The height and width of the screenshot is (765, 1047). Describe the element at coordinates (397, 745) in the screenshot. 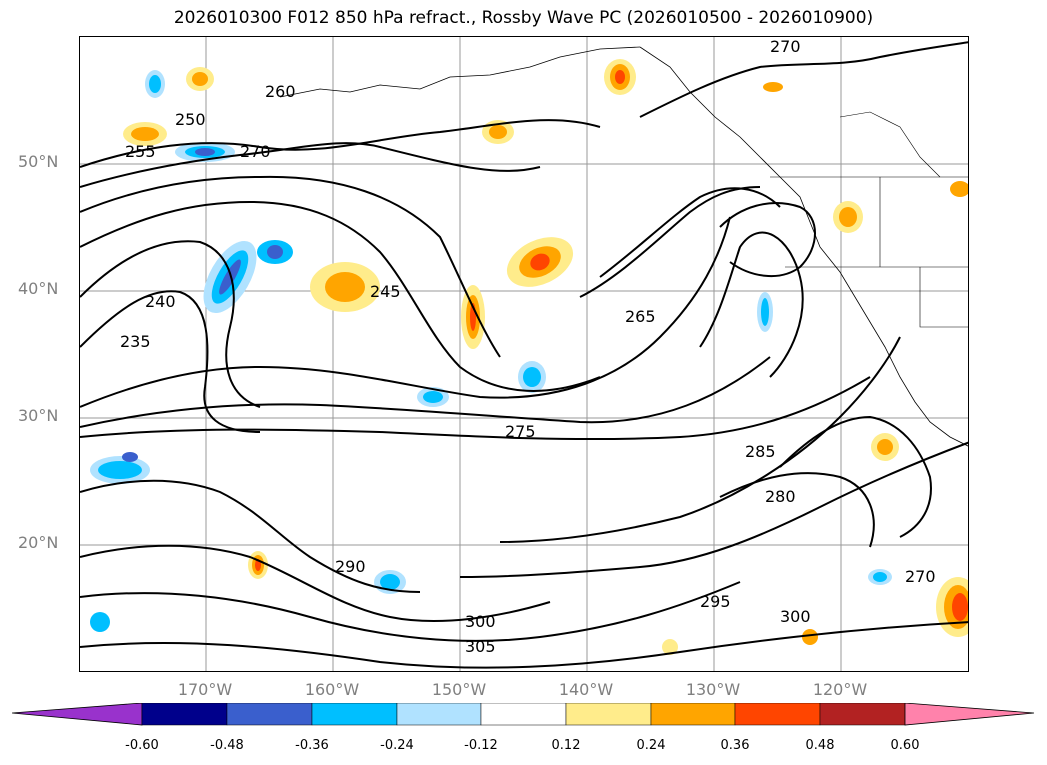

I see `colorbar-tick: -0.24` at that location.